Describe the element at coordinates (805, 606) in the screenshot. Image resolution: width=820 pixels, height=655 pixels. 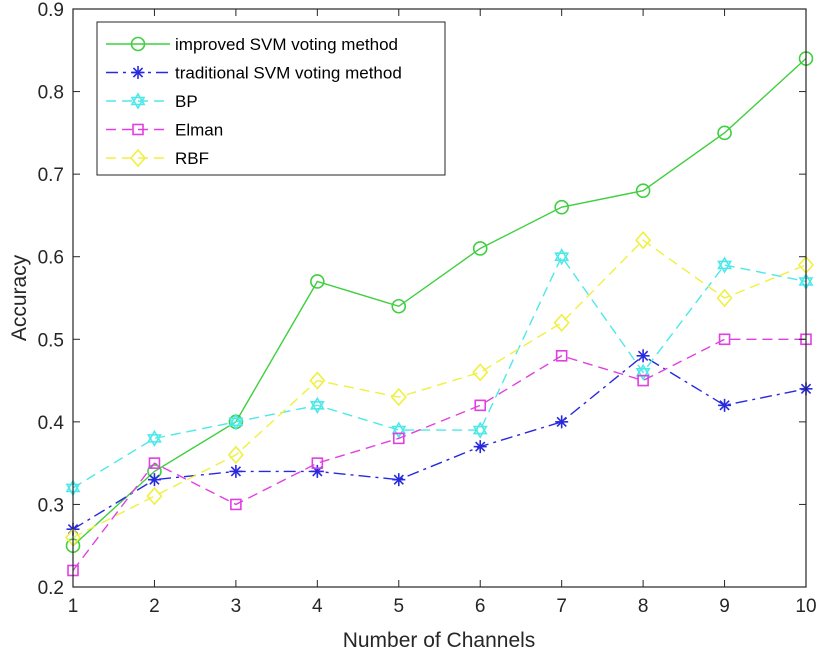
I see `x-tick-label: 10` at that location.